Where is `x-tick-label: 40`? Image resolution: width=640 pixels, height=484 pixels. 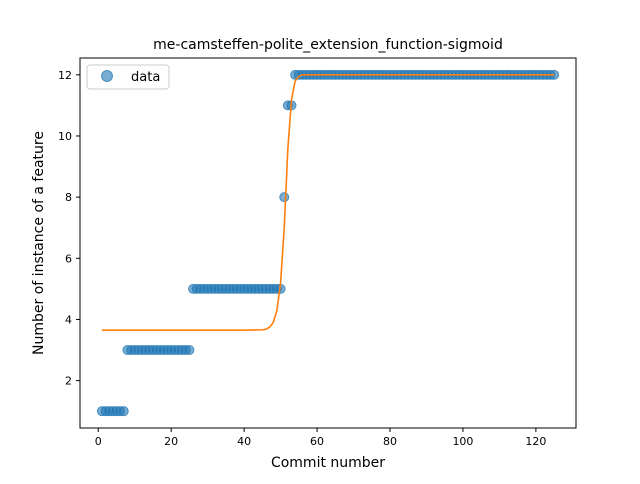
x-tick-label: 40 is located at coordinates (244, 441).